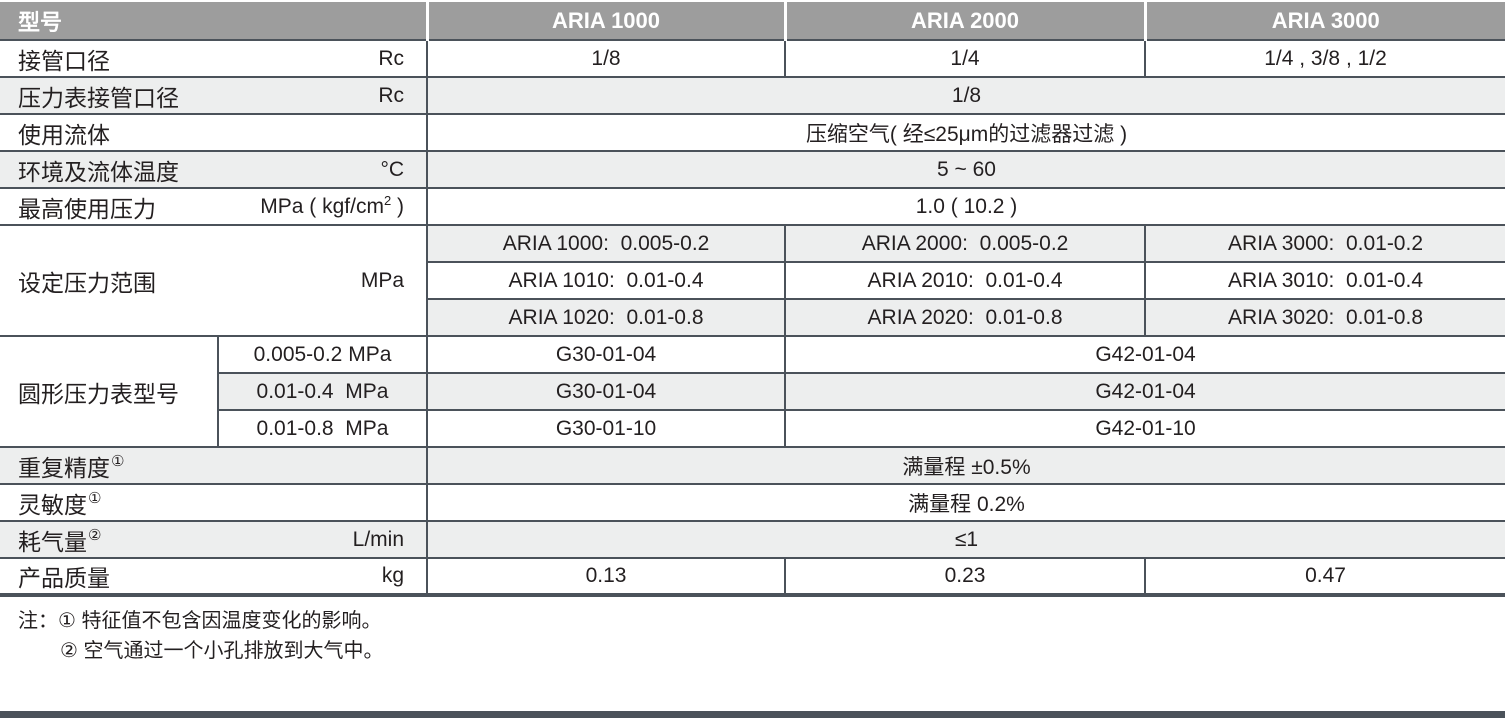 The width and height of the screenshot is (1505, 725). Describe the element at coordinates (965, 206) in the screenshot. I see `max-pressure-value: 1.0 ( 10.2 )` at that location.